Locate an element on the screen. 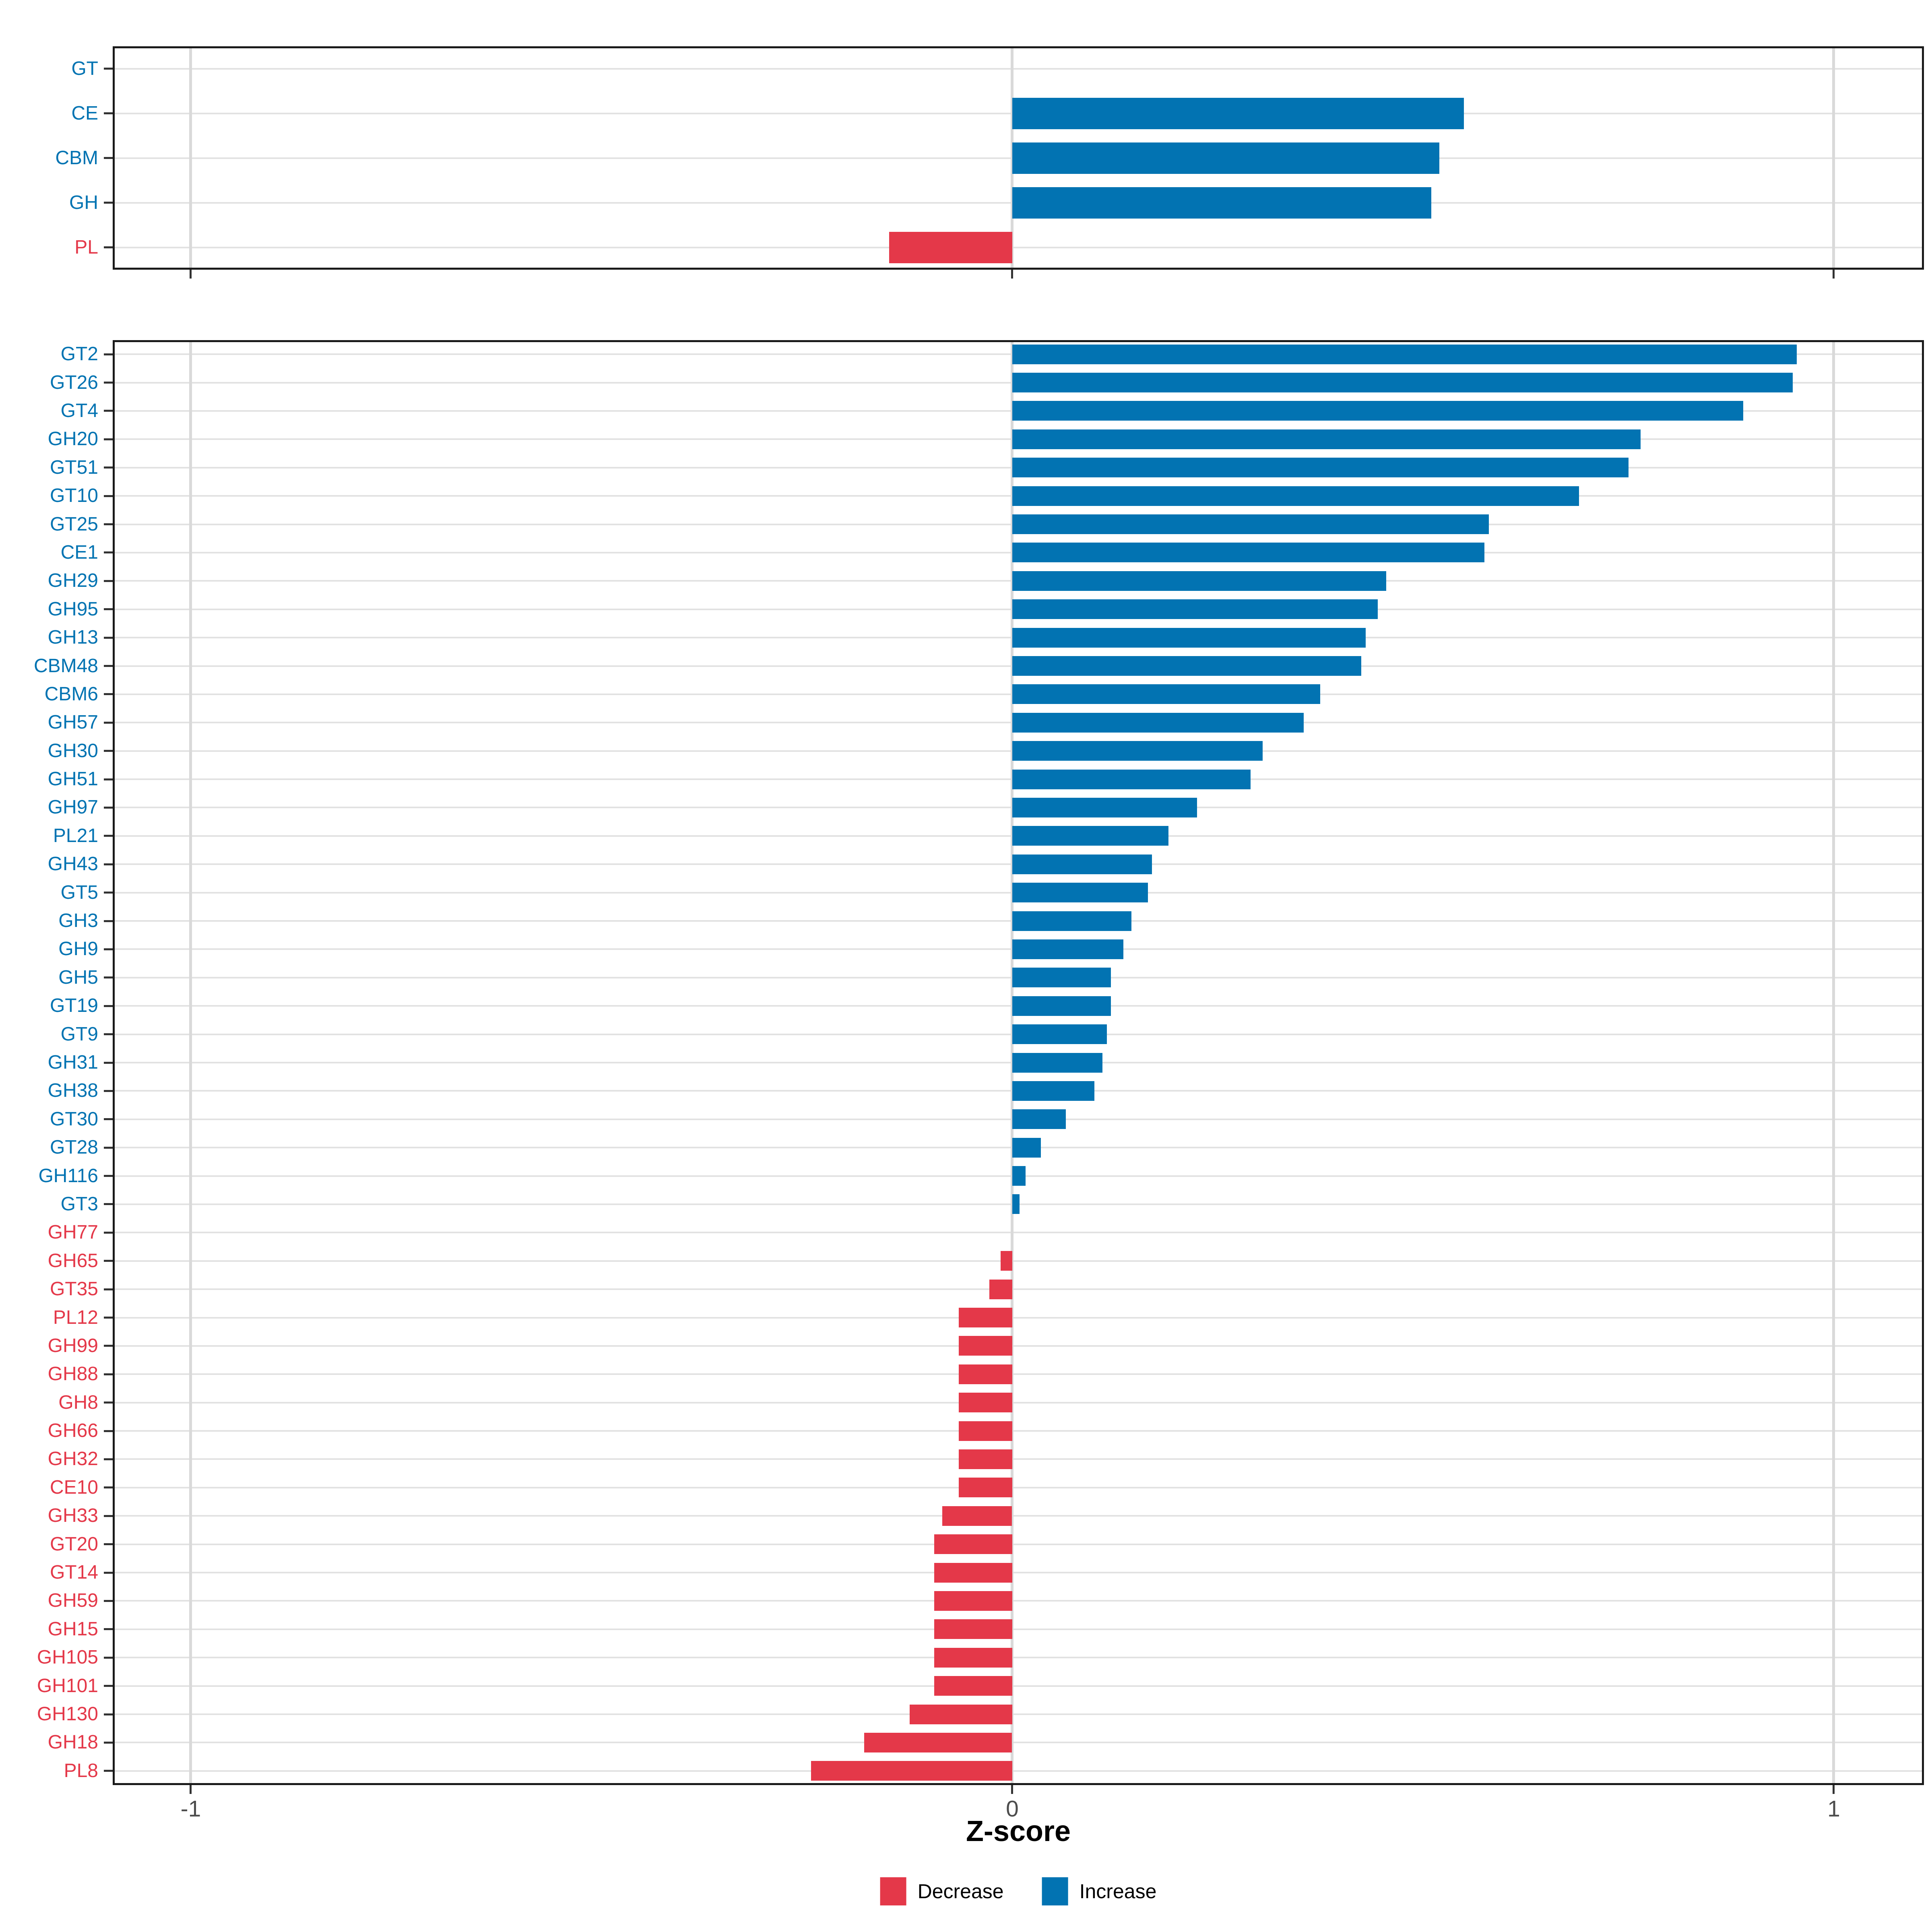 This screenshot has width=1932, height=1932. bar-GH43 is located at coordinates (1082, 864).